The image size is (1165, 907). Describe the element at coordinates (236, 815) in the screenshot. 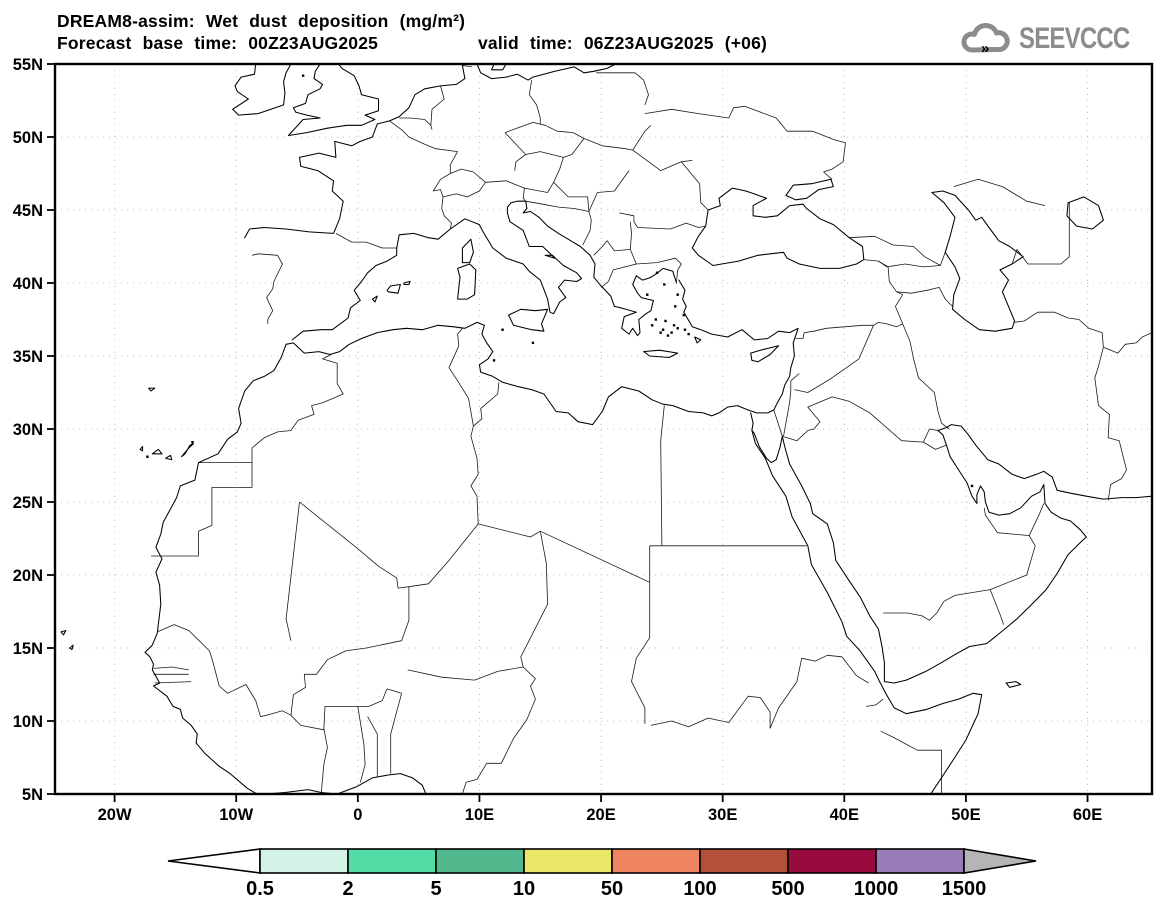

I see `lon-tick-label: 10W` at that location.